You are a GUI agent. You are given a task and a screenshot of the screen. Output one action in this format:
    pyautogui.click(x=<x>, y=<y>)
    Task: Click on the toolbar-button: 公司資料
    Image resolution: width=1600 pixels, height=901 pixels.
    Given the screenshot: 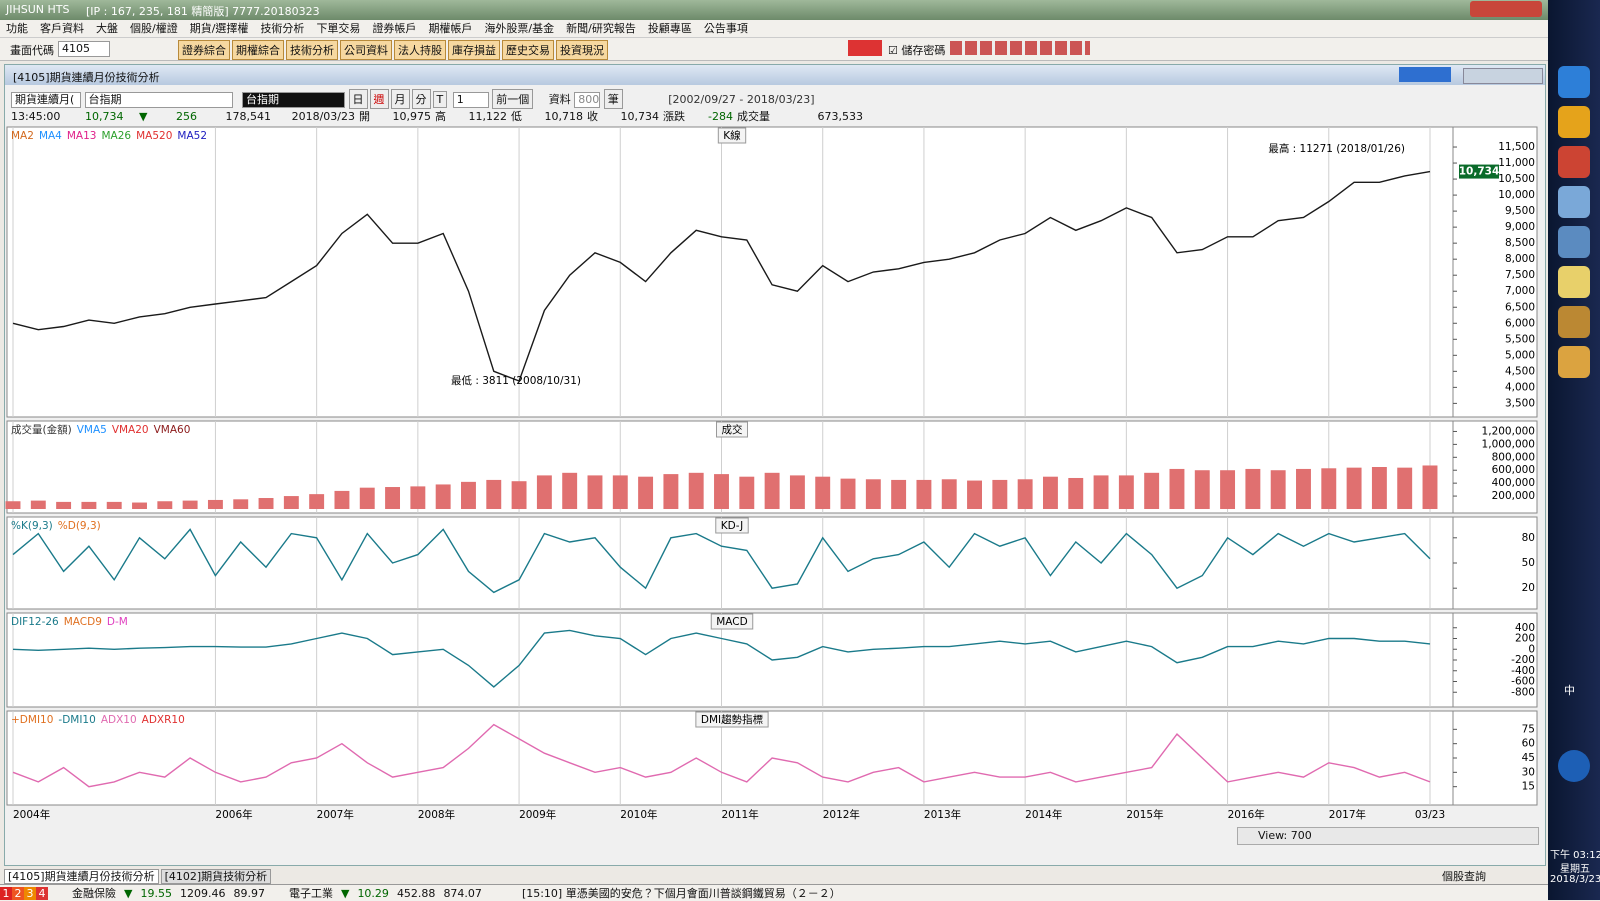 What is the action you would take?
    pyautogui.click(x=366, y=50)
    